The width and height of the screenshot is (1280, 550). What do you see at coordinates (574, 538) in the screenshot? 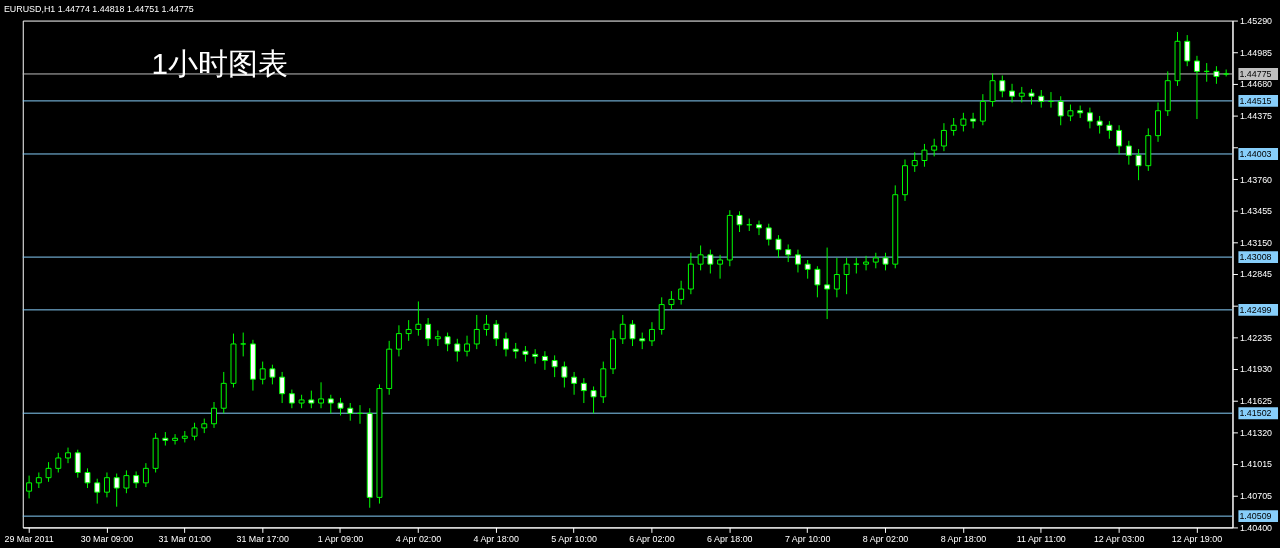
I see `x-tick-label: 5 Apr 10:00` at bounding box center [574, 538].